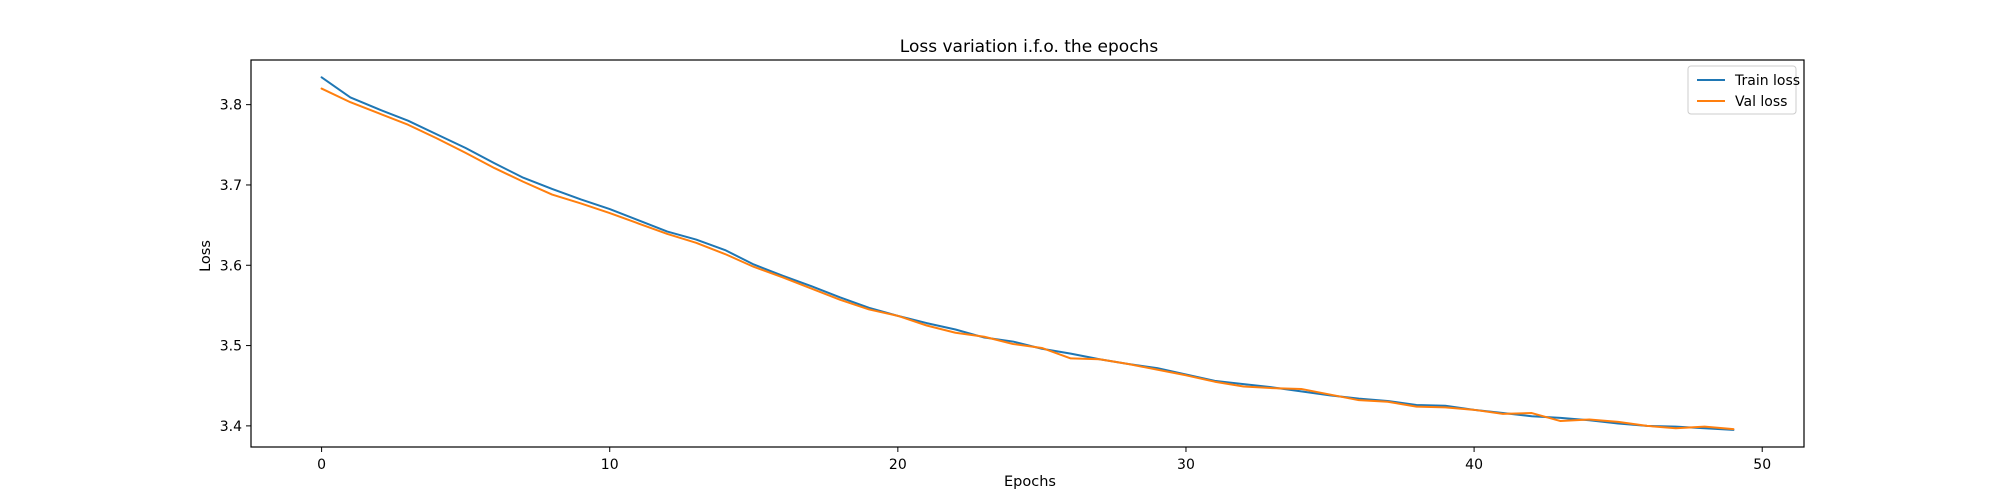 This screenshot has height=500, width=2000. Describe the element at coordinates (1029, 47) in the screenshot. I see `chart-title: Loss variation i.f.o. the epochs` at that location.